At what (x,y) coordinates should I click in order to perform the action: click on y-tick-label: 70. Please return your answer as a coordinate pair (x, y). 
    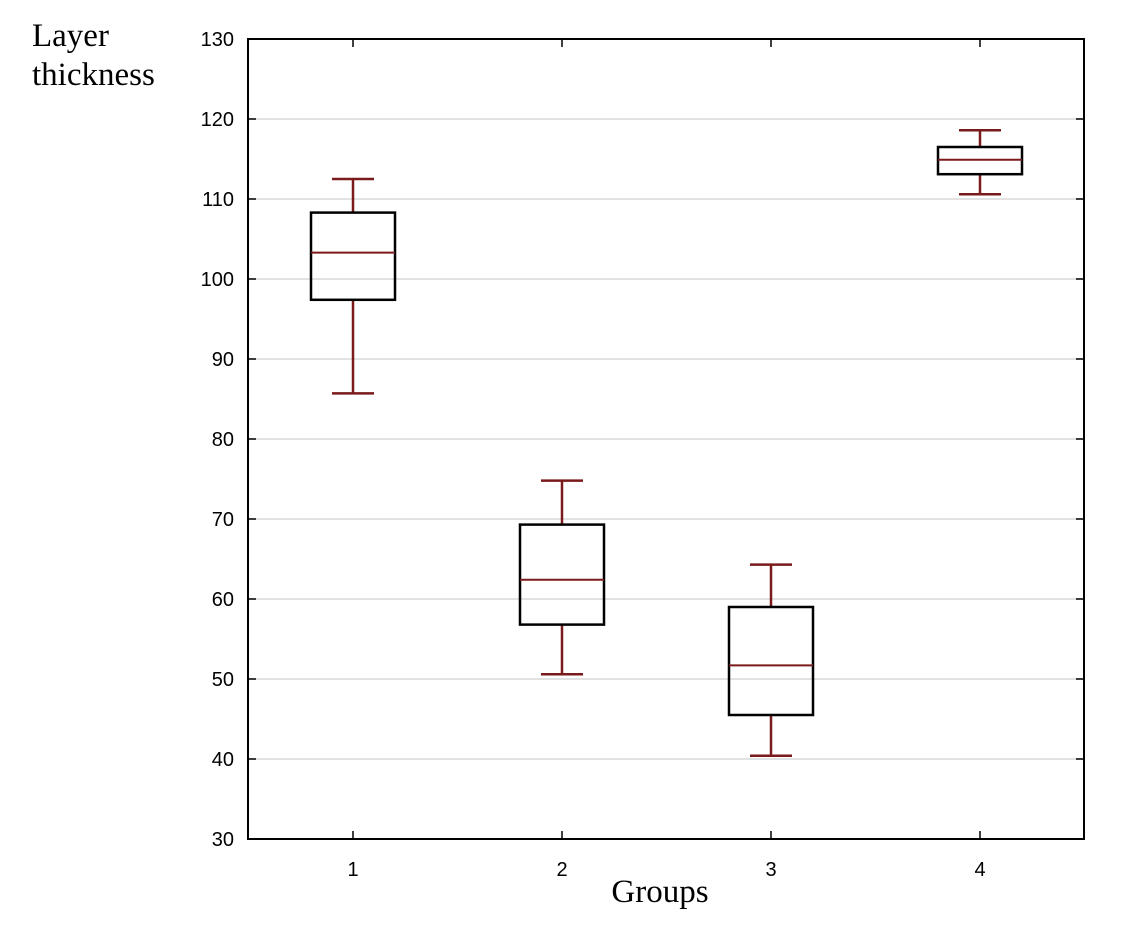
    Looking at the image, I should click on (223, 520).